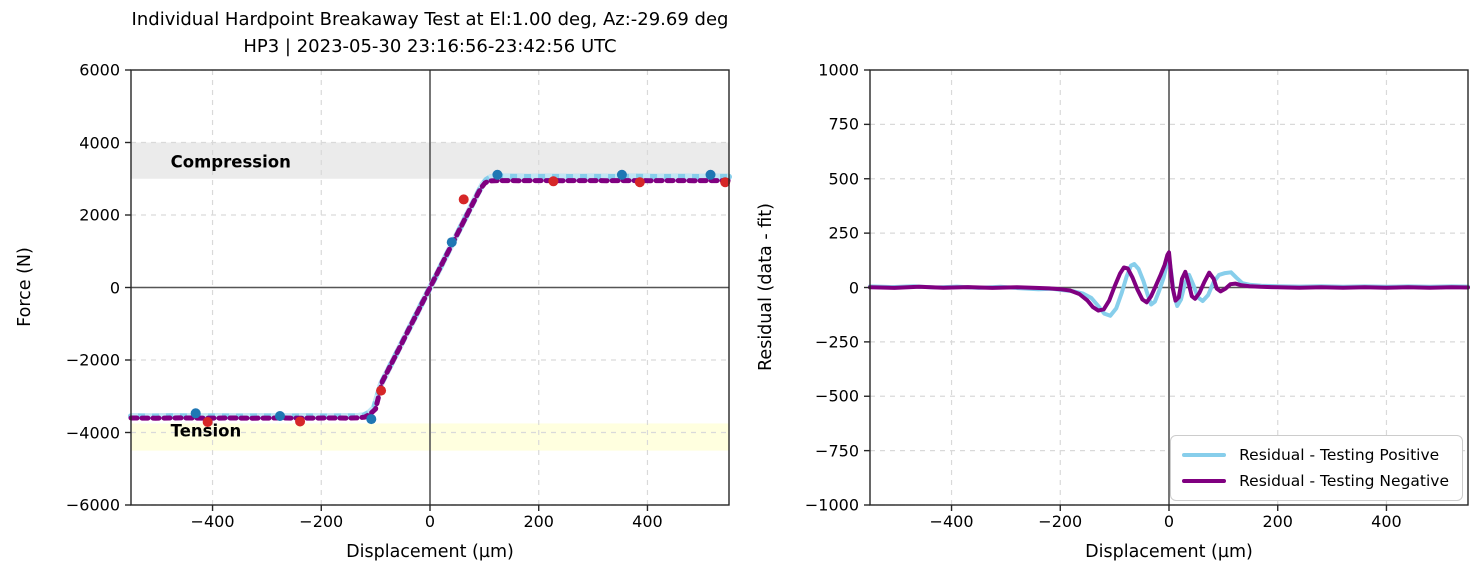 The height and width of the screenshot is (583, 1483). Describe the element at coordinates (206, 431) in the screenshot. I see `tension-band-label: Tension` at that location.